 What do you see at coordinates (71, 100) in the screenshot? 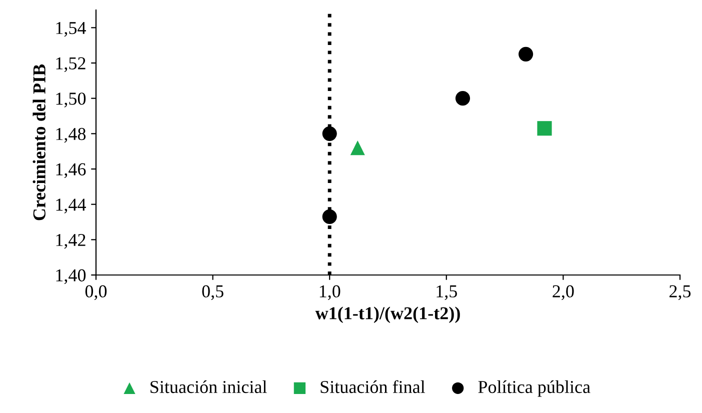
I see `y-tick-label: 1,50` at bounding box center [71, 100].